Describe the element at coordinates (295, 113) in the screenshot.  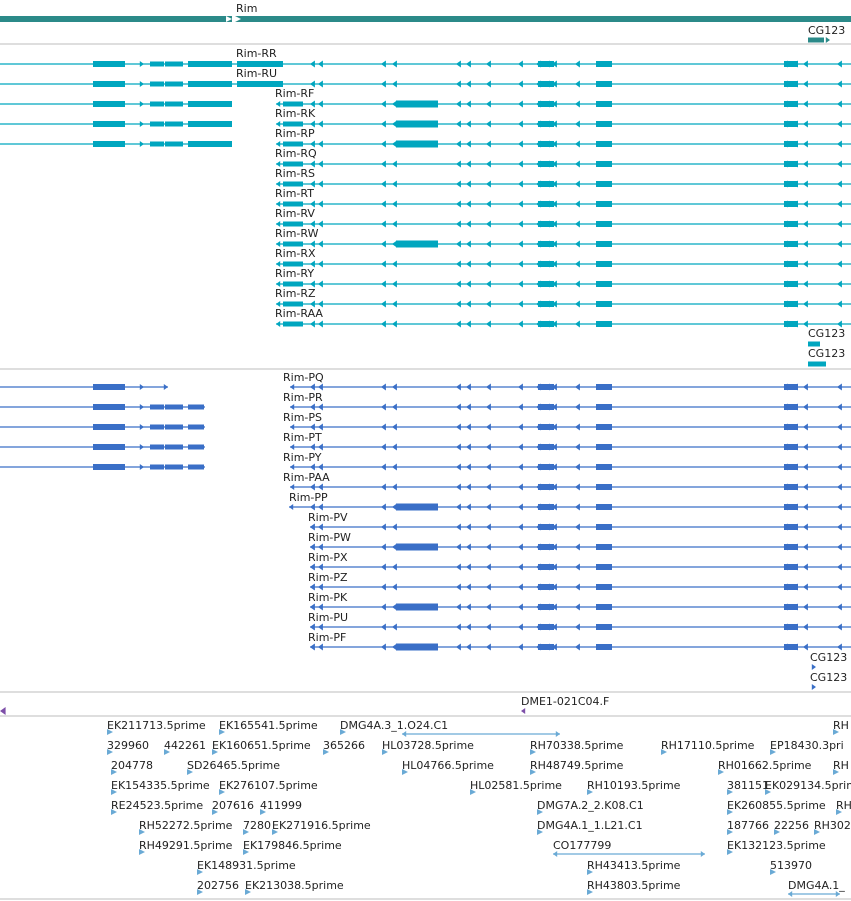
I see `transcript-label: Rim-RK` at that location.